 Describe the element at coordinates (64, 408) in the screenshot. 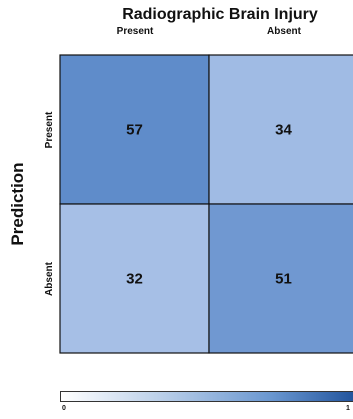

I see `colorbar-min-label: 0` at that location.